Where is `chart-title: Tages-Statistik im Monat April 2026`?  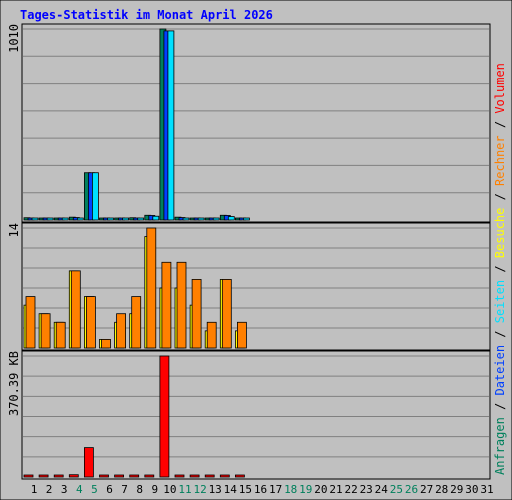
chart-title: Tages-Statistik im Monat April 2026 is located at coordinates (146, 15).